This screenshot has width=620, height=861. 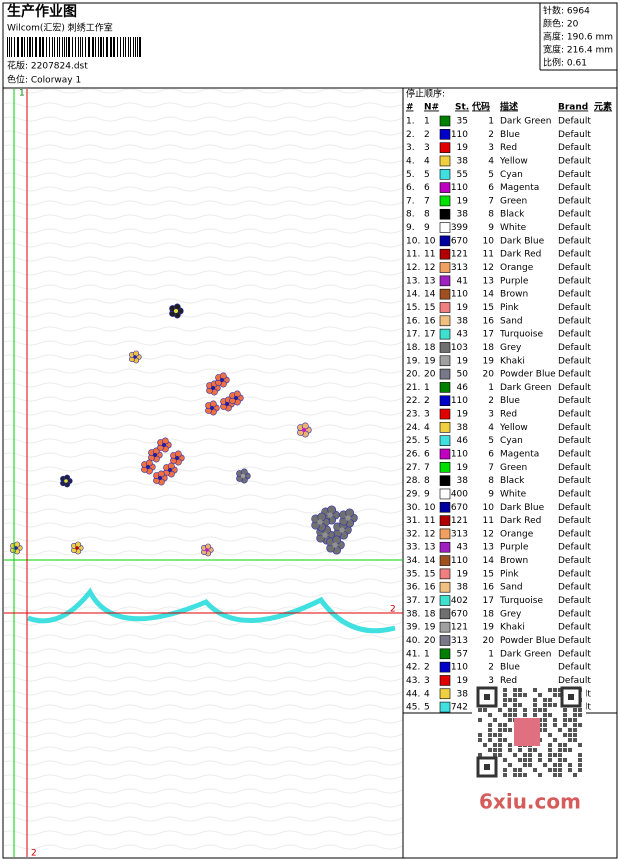 I want to click on cell-code: 2, so click(x=491, y=401).